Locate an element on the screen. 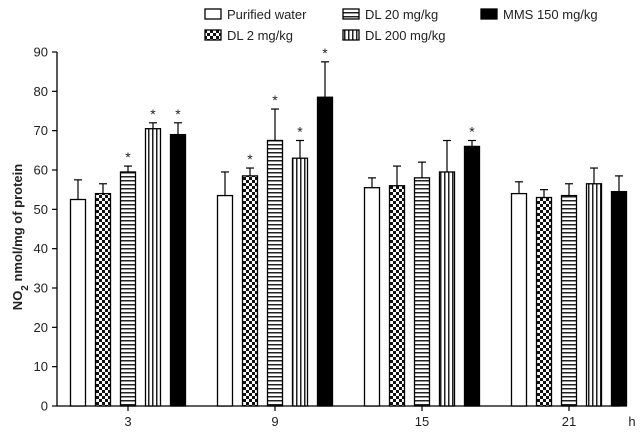 This screenshot has height=432, width=644. x-tick-label: 21 is located at coordinates (569, 421).